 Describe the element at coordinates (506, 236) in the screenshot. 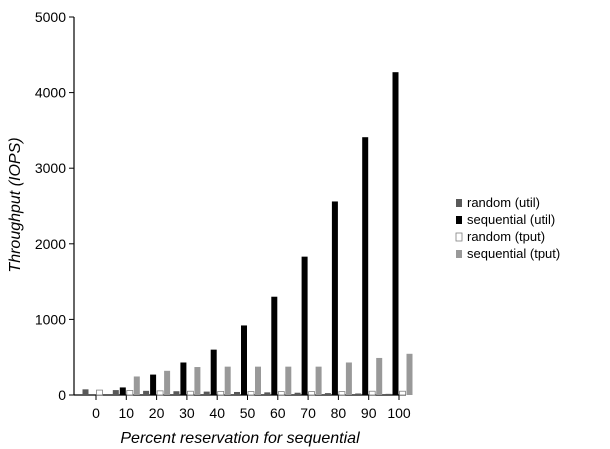

I see `legend-label: random (tput)` at that location.